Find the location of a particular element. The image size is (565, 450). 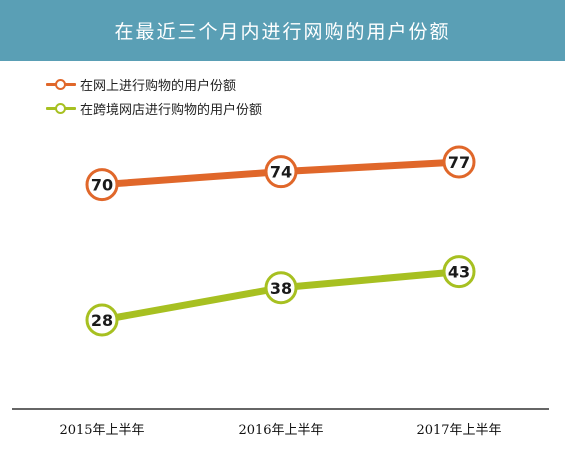

data-label-0-0: 70 is located at coordinates (102, 185).